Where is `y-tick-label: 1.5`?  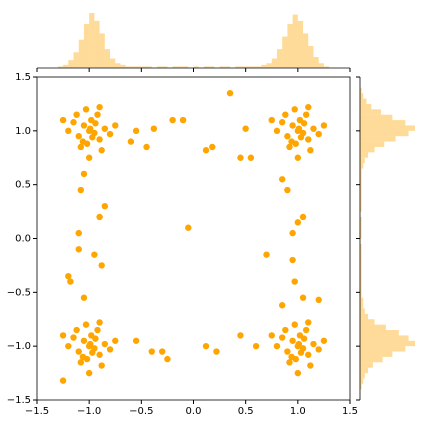 y-tick-label: 1.5 is located at coordinates (23, 77).